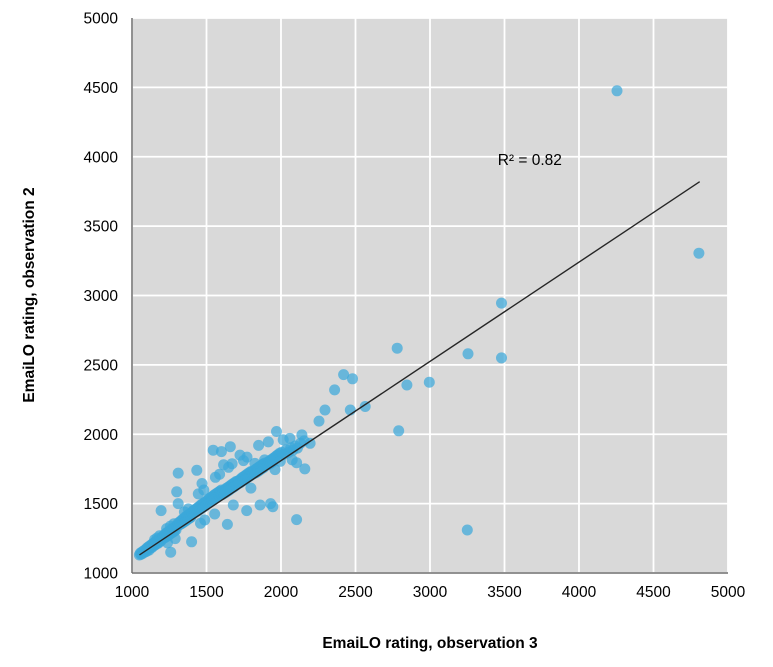 This screenshot has height=667, width=773. Describe the element at coordinates (101, 365) in the screenshot. I see `y-tick-label: 2500` at that location.